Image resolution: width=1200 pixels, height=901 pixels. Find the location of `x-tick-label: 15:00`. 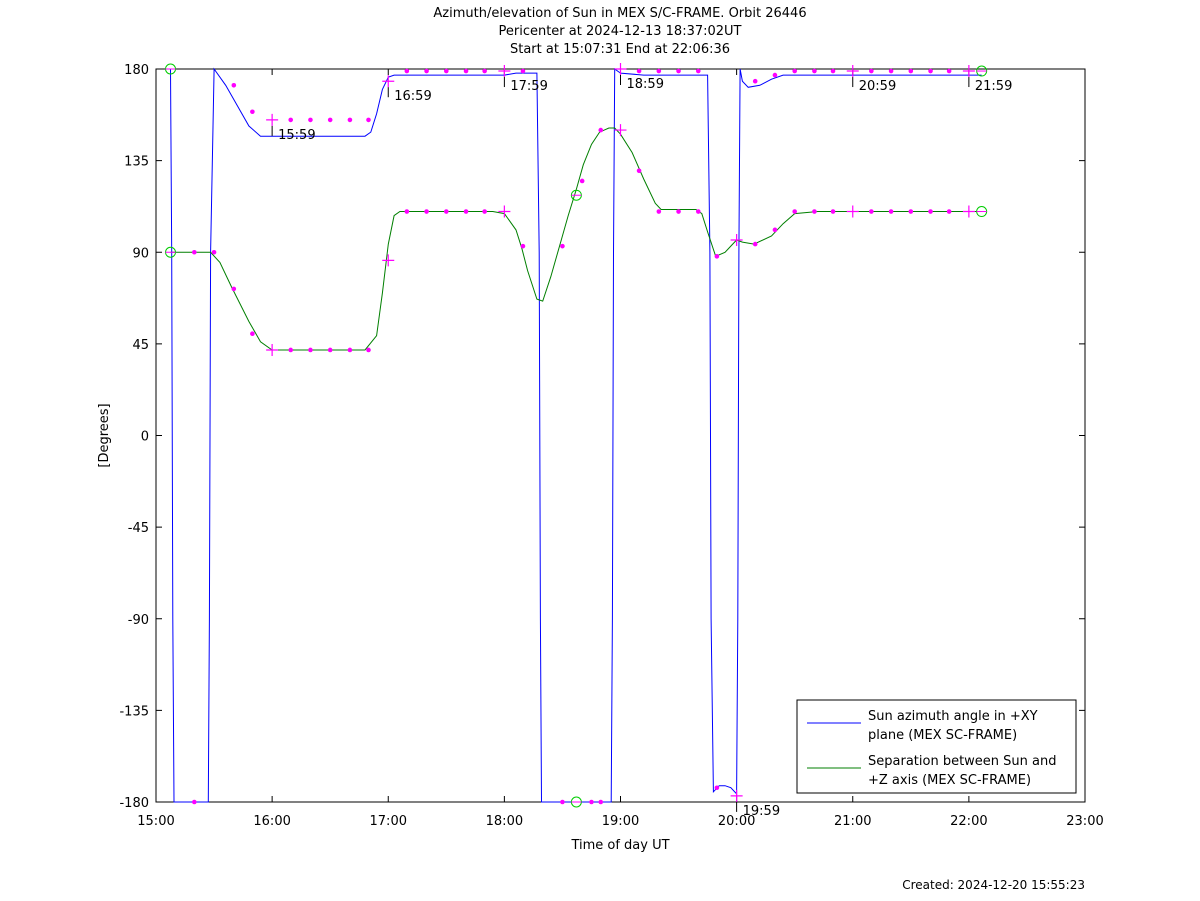

x-tick-label: 15:00 is located at coordinates (155, 821).